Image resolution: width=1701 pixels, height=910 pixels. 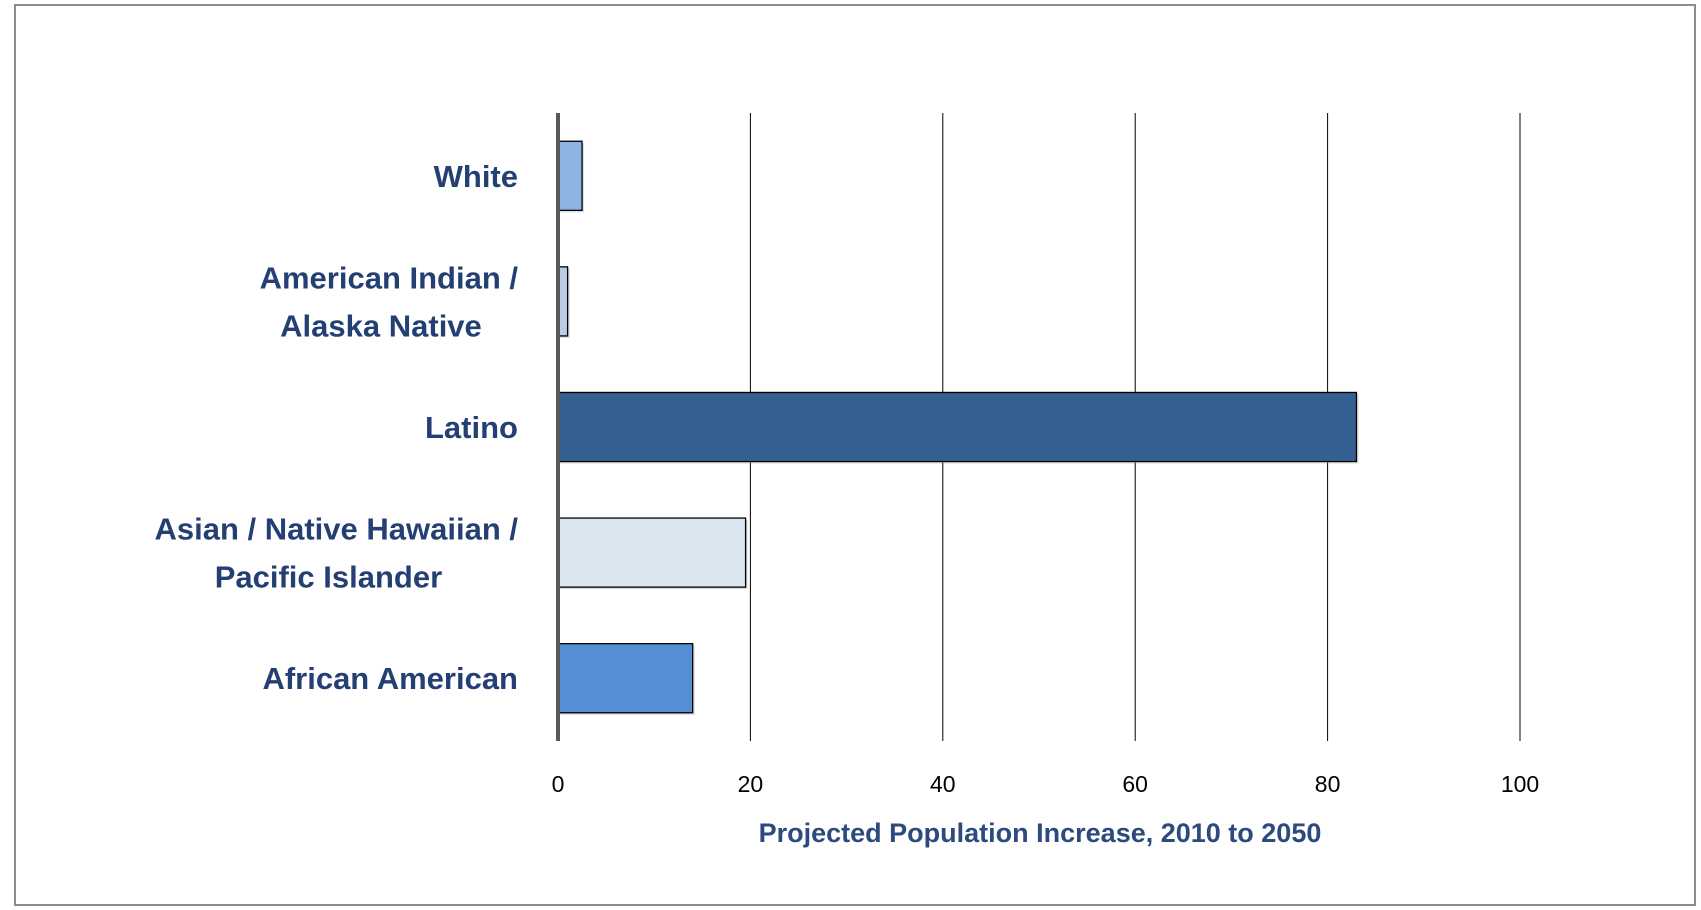 What do you see at coordinates (751, 784) in the screenshot?
I see `x-tick-label: 20` at bounding box center [751, 784].